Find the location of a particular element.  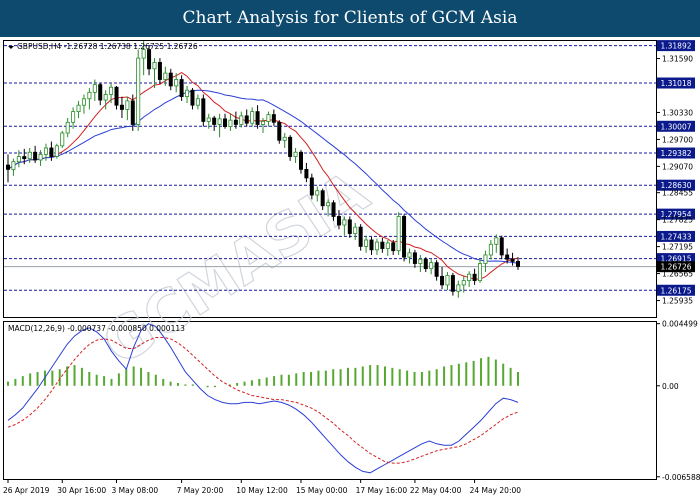

chart-banner: Chart Analysis for Clients of GCM Asia is located at coordinates (350, 18).